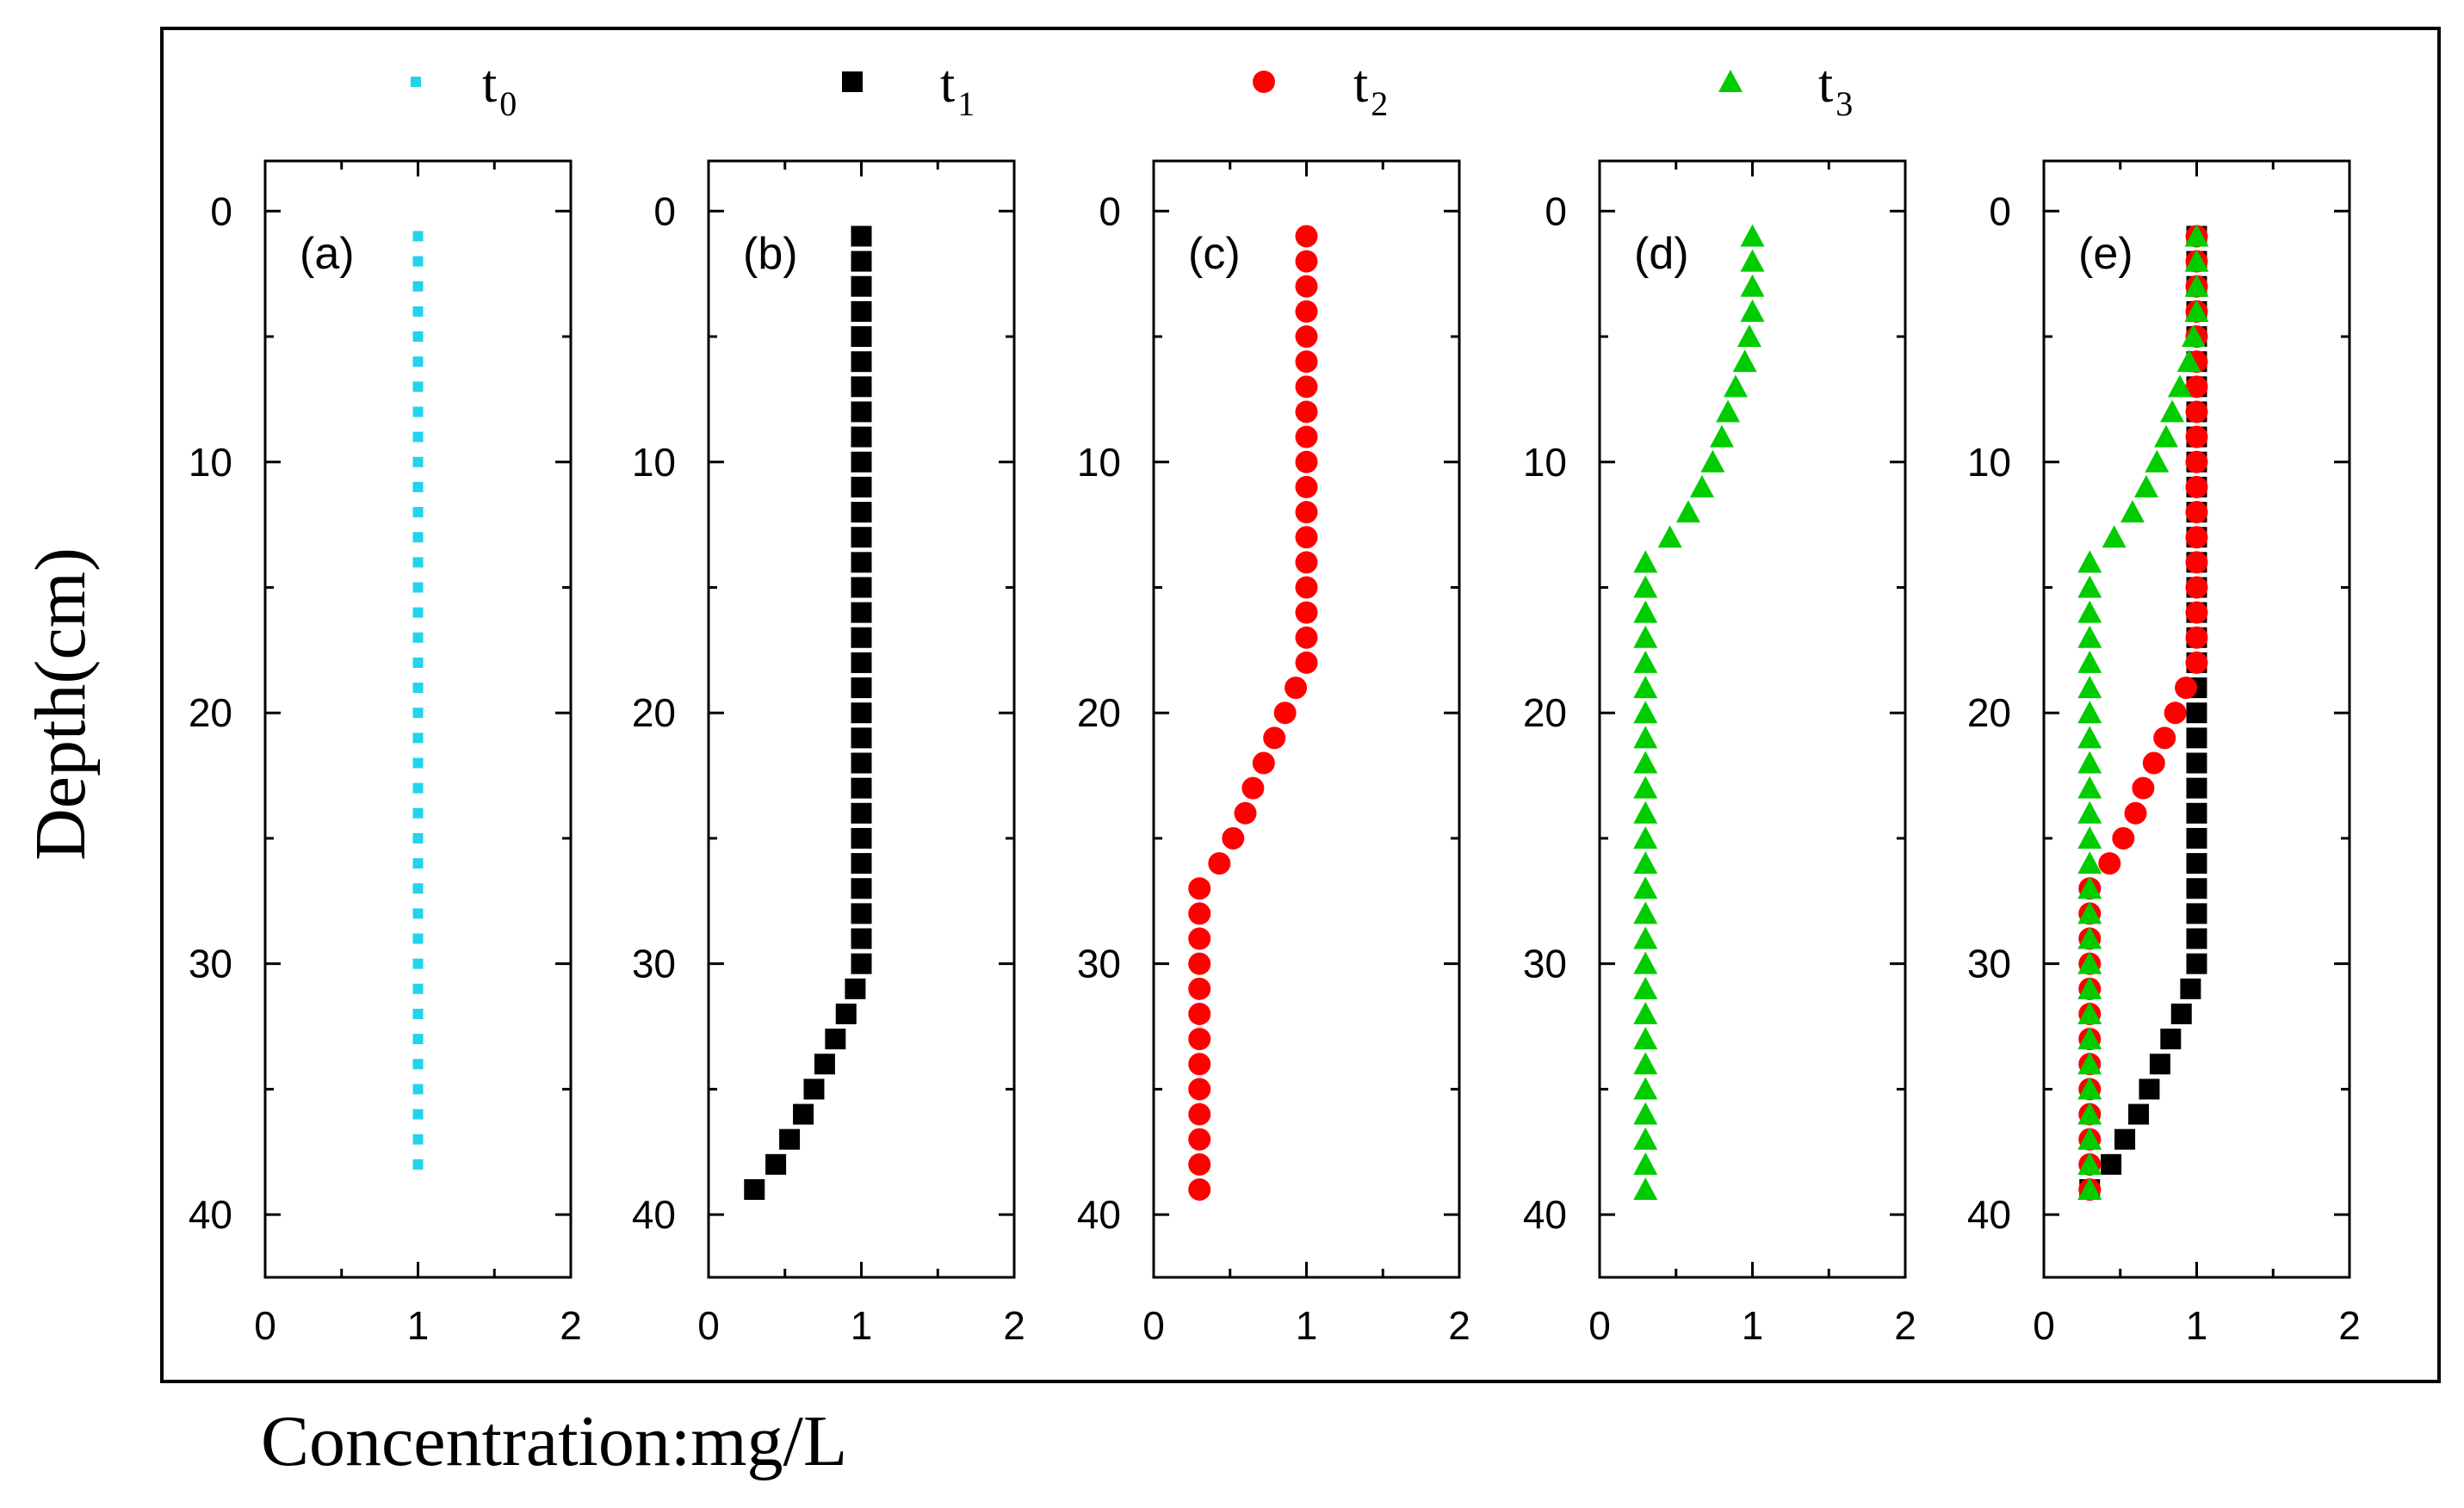 This screenshot has width=2464, height=1508. Describe the element at coordinates (1835, 89) in the screenshot. I see `legend-label-t3: t3` at that location.